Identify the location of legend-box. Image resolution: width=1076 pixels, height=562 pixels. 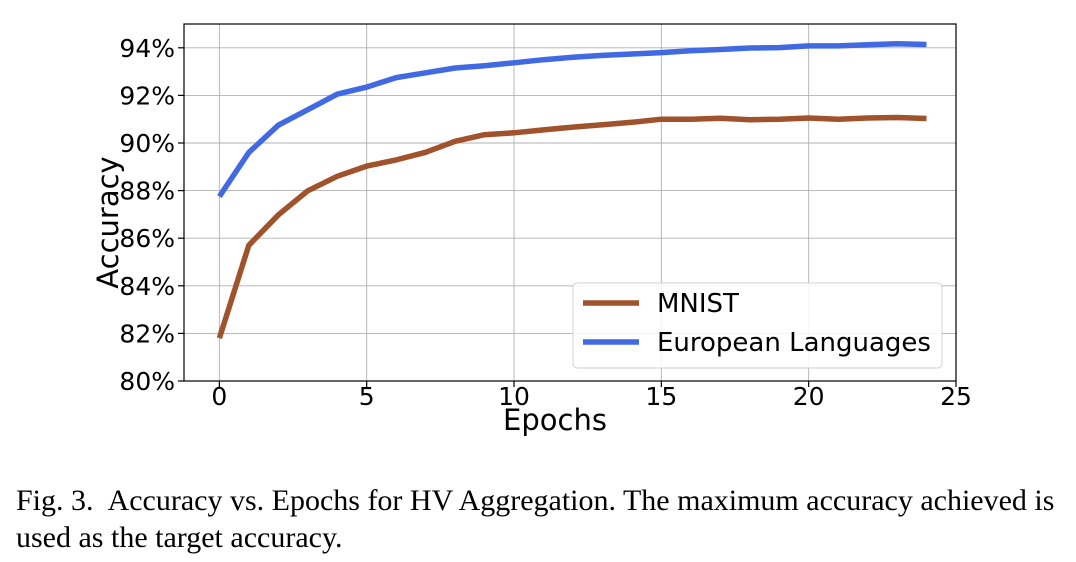
(757, 325).